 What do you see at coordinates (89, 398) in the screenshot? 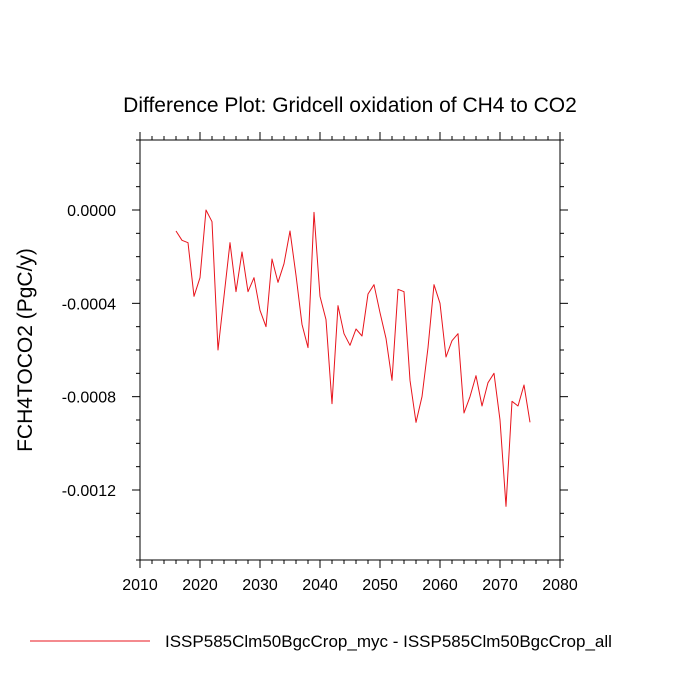
I see `y-tick-label: -0.0008` at bounding box center [89, 398].